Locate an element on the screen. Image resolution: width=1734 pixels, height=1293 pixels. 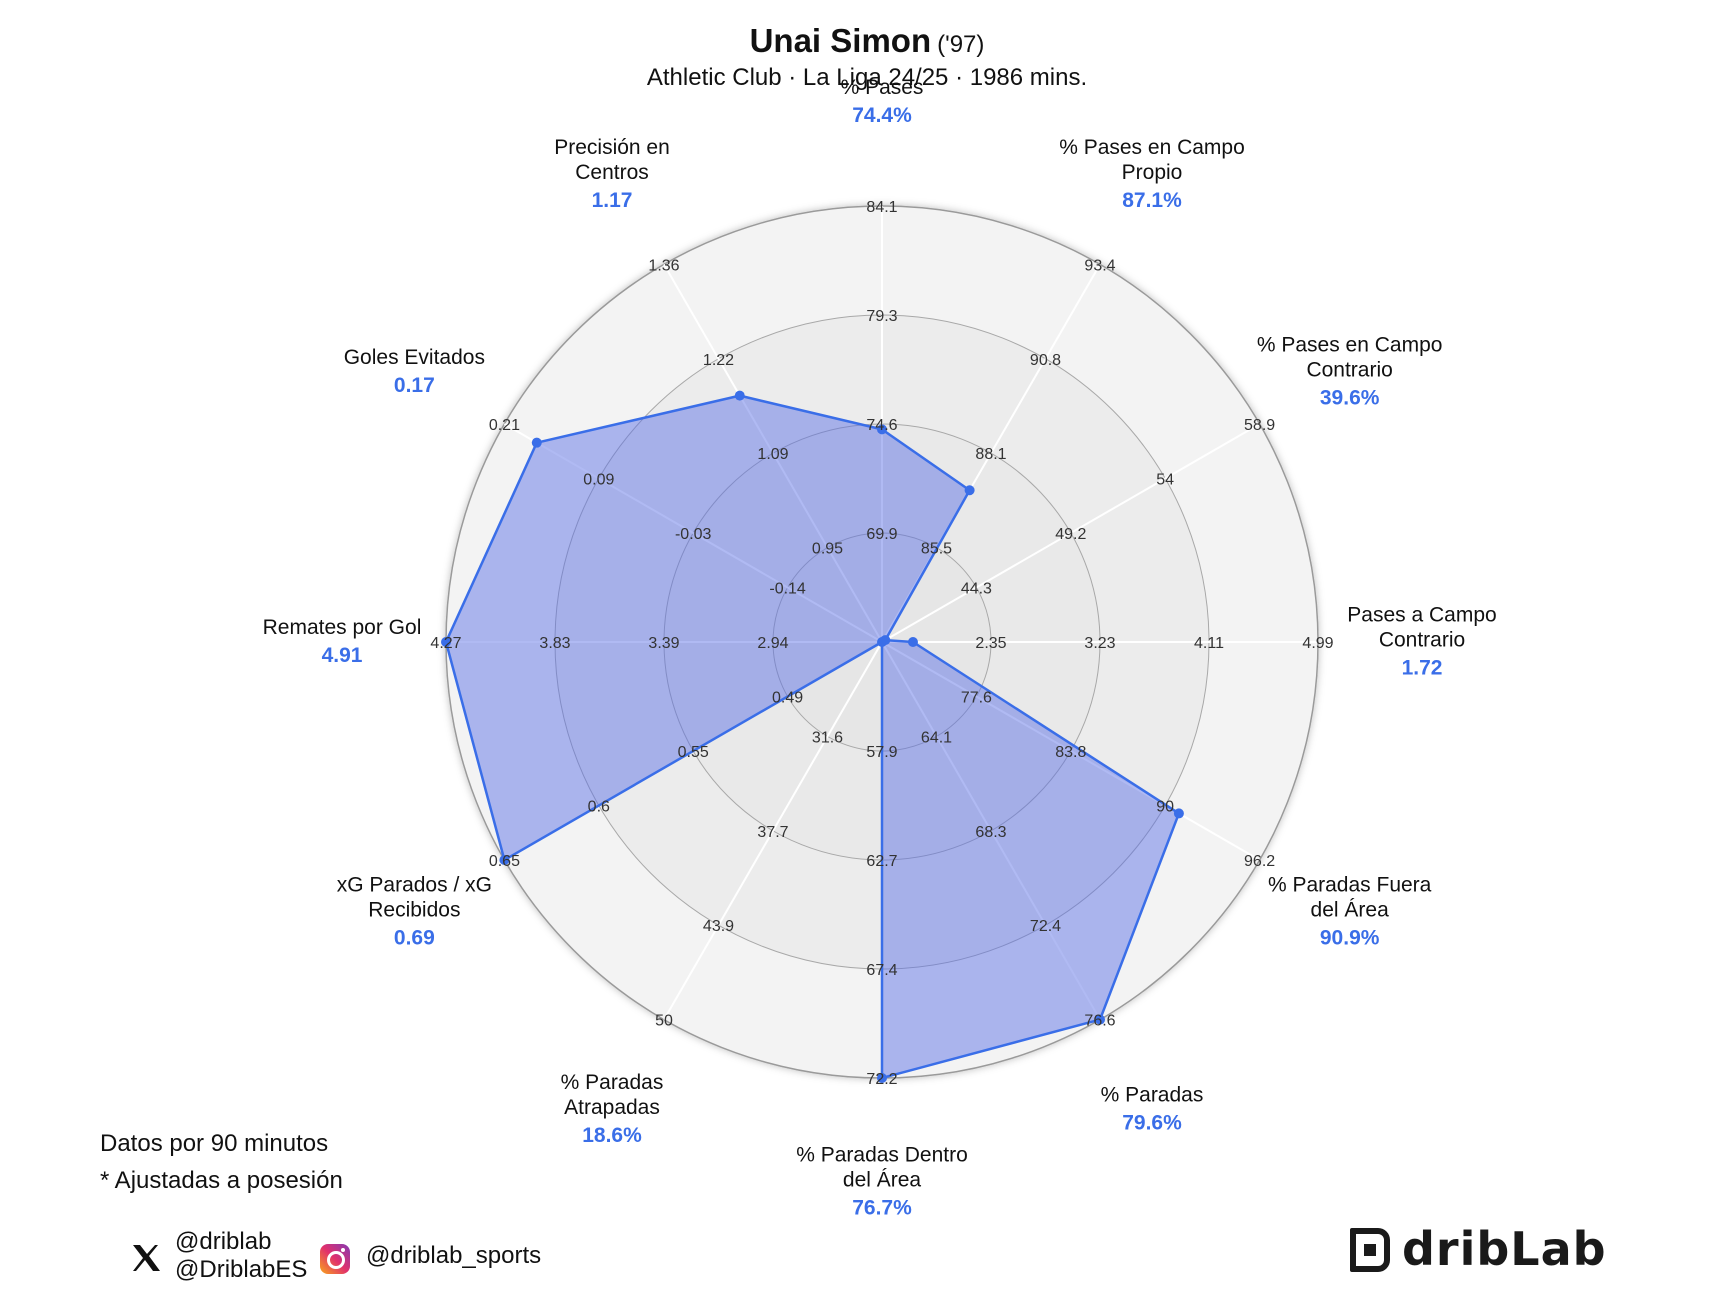
tick-label: 57.9 is located at coordinates (881, 752).